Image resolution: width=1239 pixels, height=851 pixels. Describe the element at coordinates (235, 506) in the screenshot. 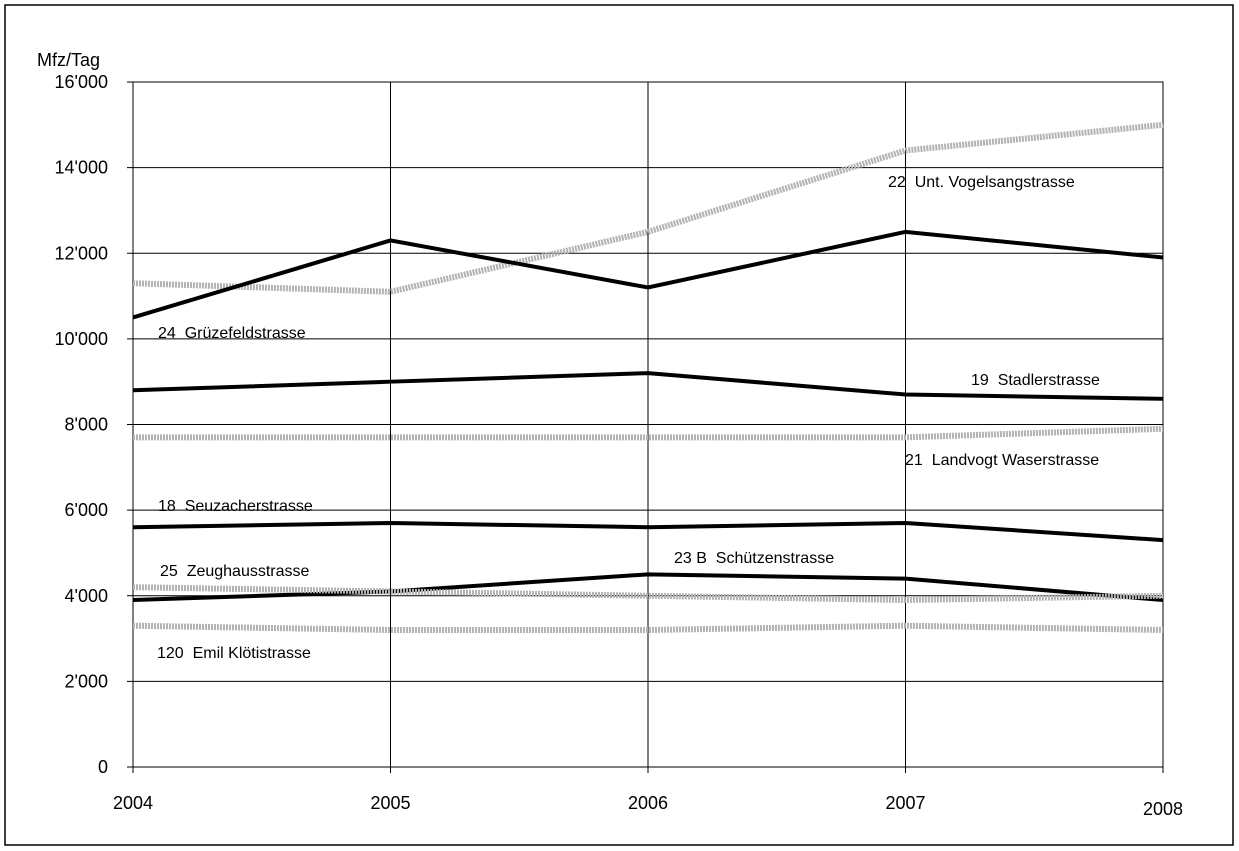

I see `series-label: 18 Seuzacherstrasse` at that location.